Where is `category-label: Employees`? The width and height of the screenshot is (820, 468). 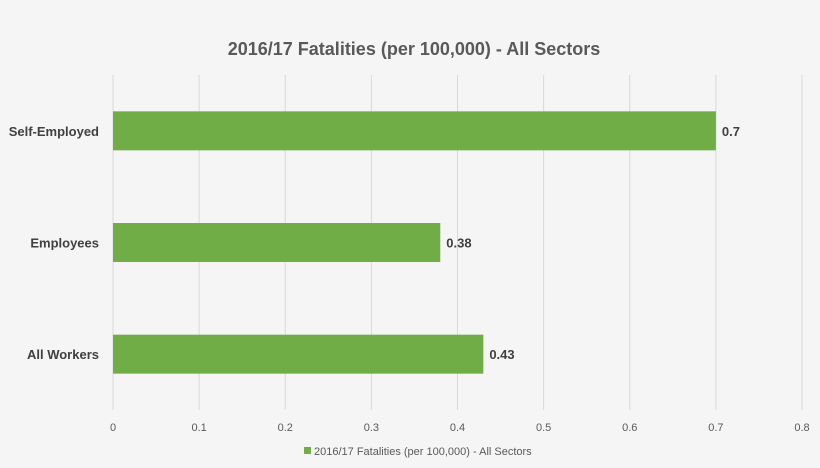 category-label: Employees is located at coordinates (64, 243).